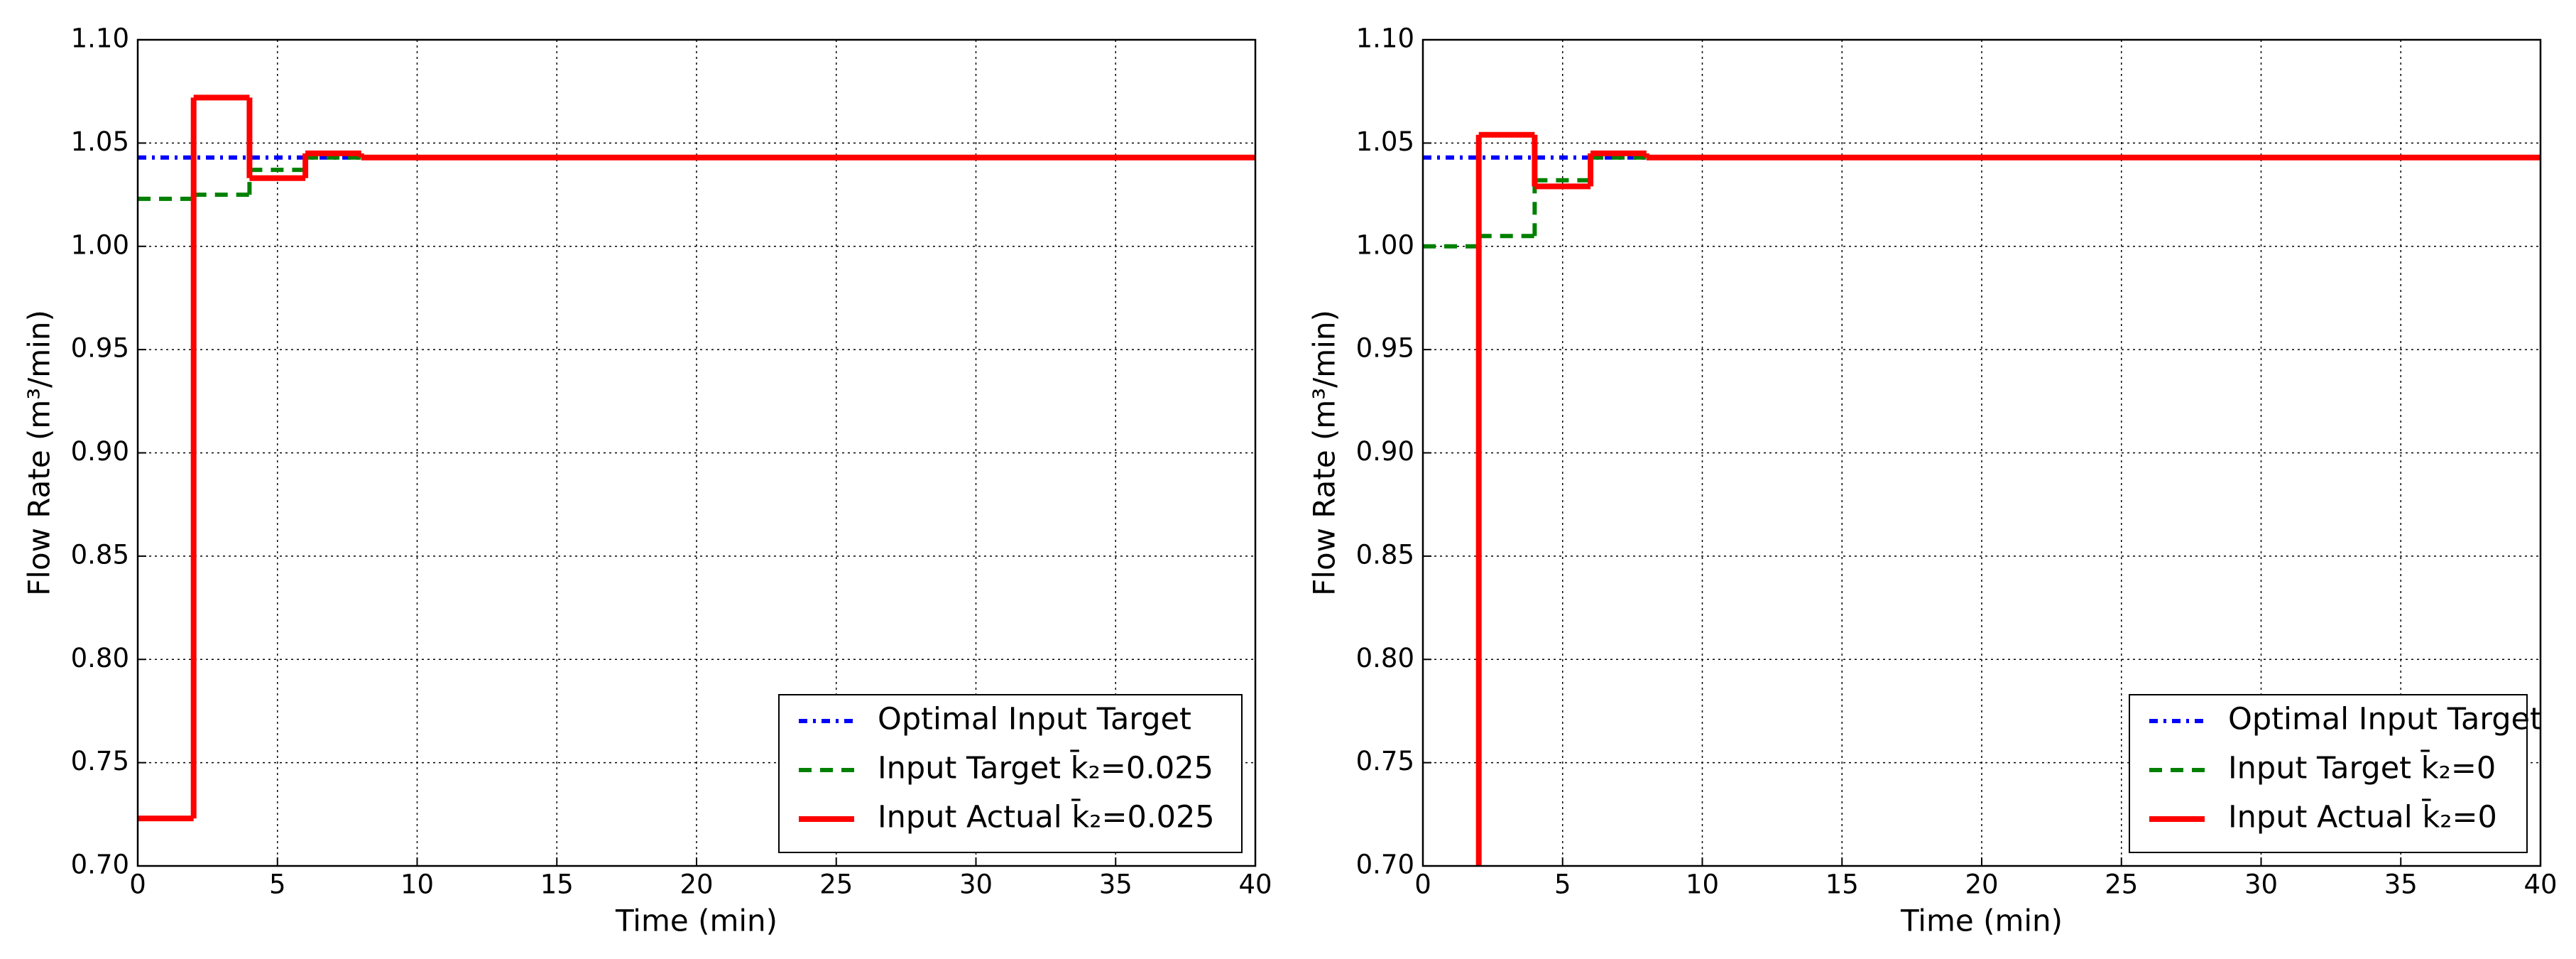 This screenshot has height=959, width=2576. Describe the element at coordinates (1045, 767) in the screenshot. I see `legend-label: Input Target k̄₂=0.025` at that location.